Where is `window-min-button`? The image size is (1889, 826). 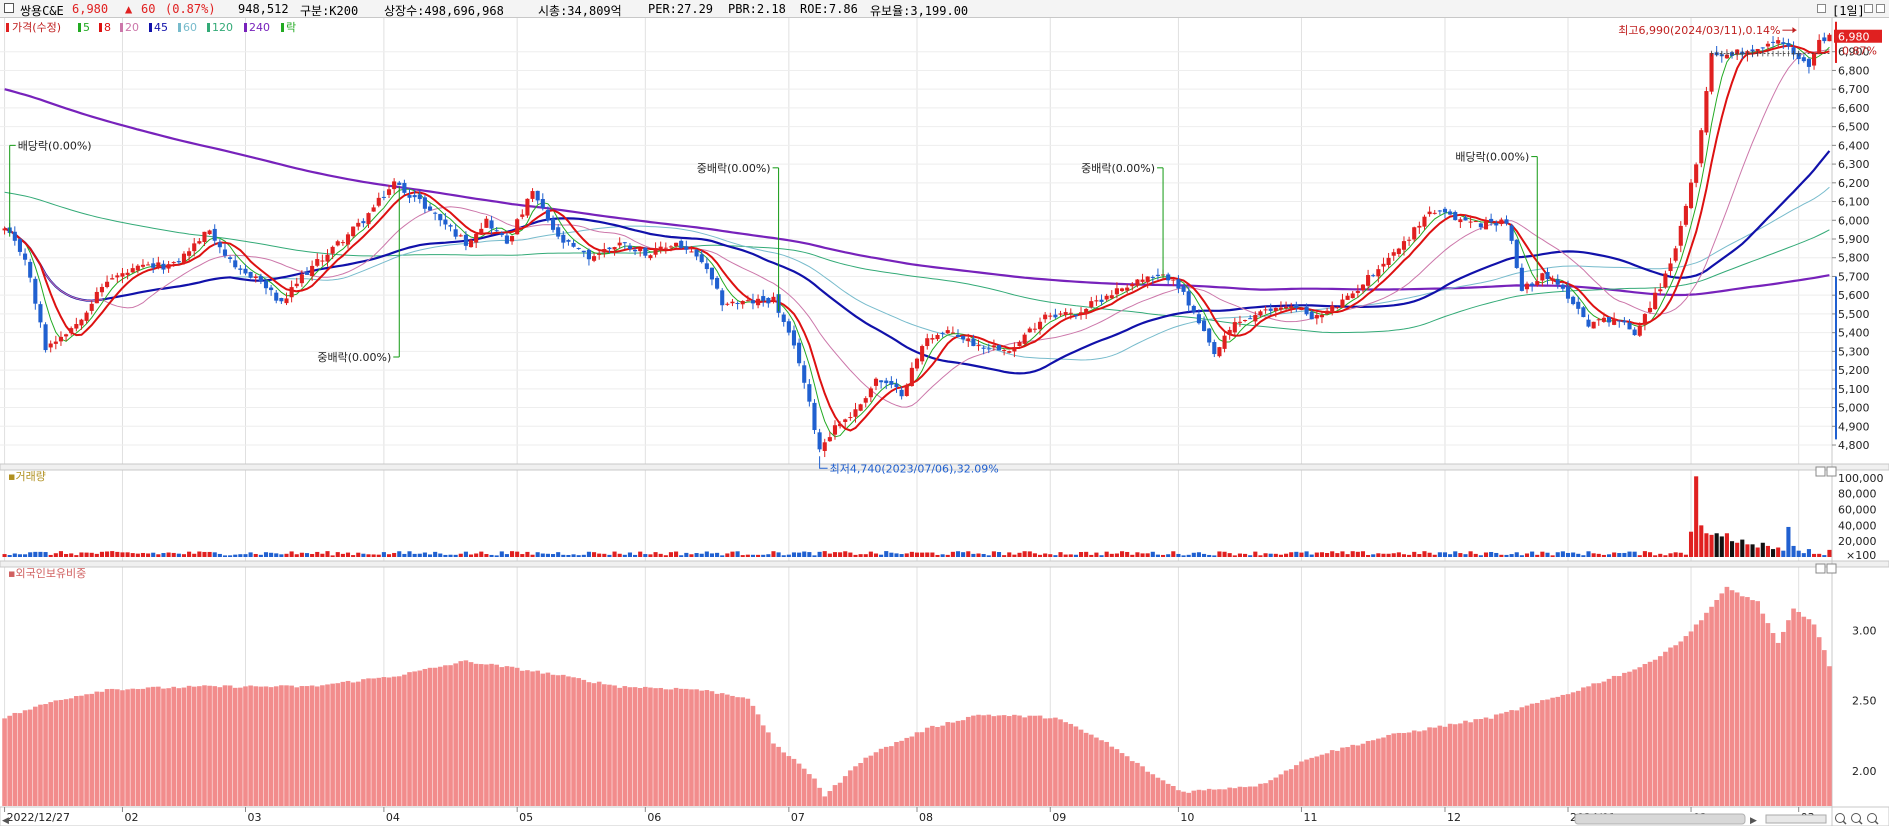
window-min-button is located at coordinates (1821, 8).